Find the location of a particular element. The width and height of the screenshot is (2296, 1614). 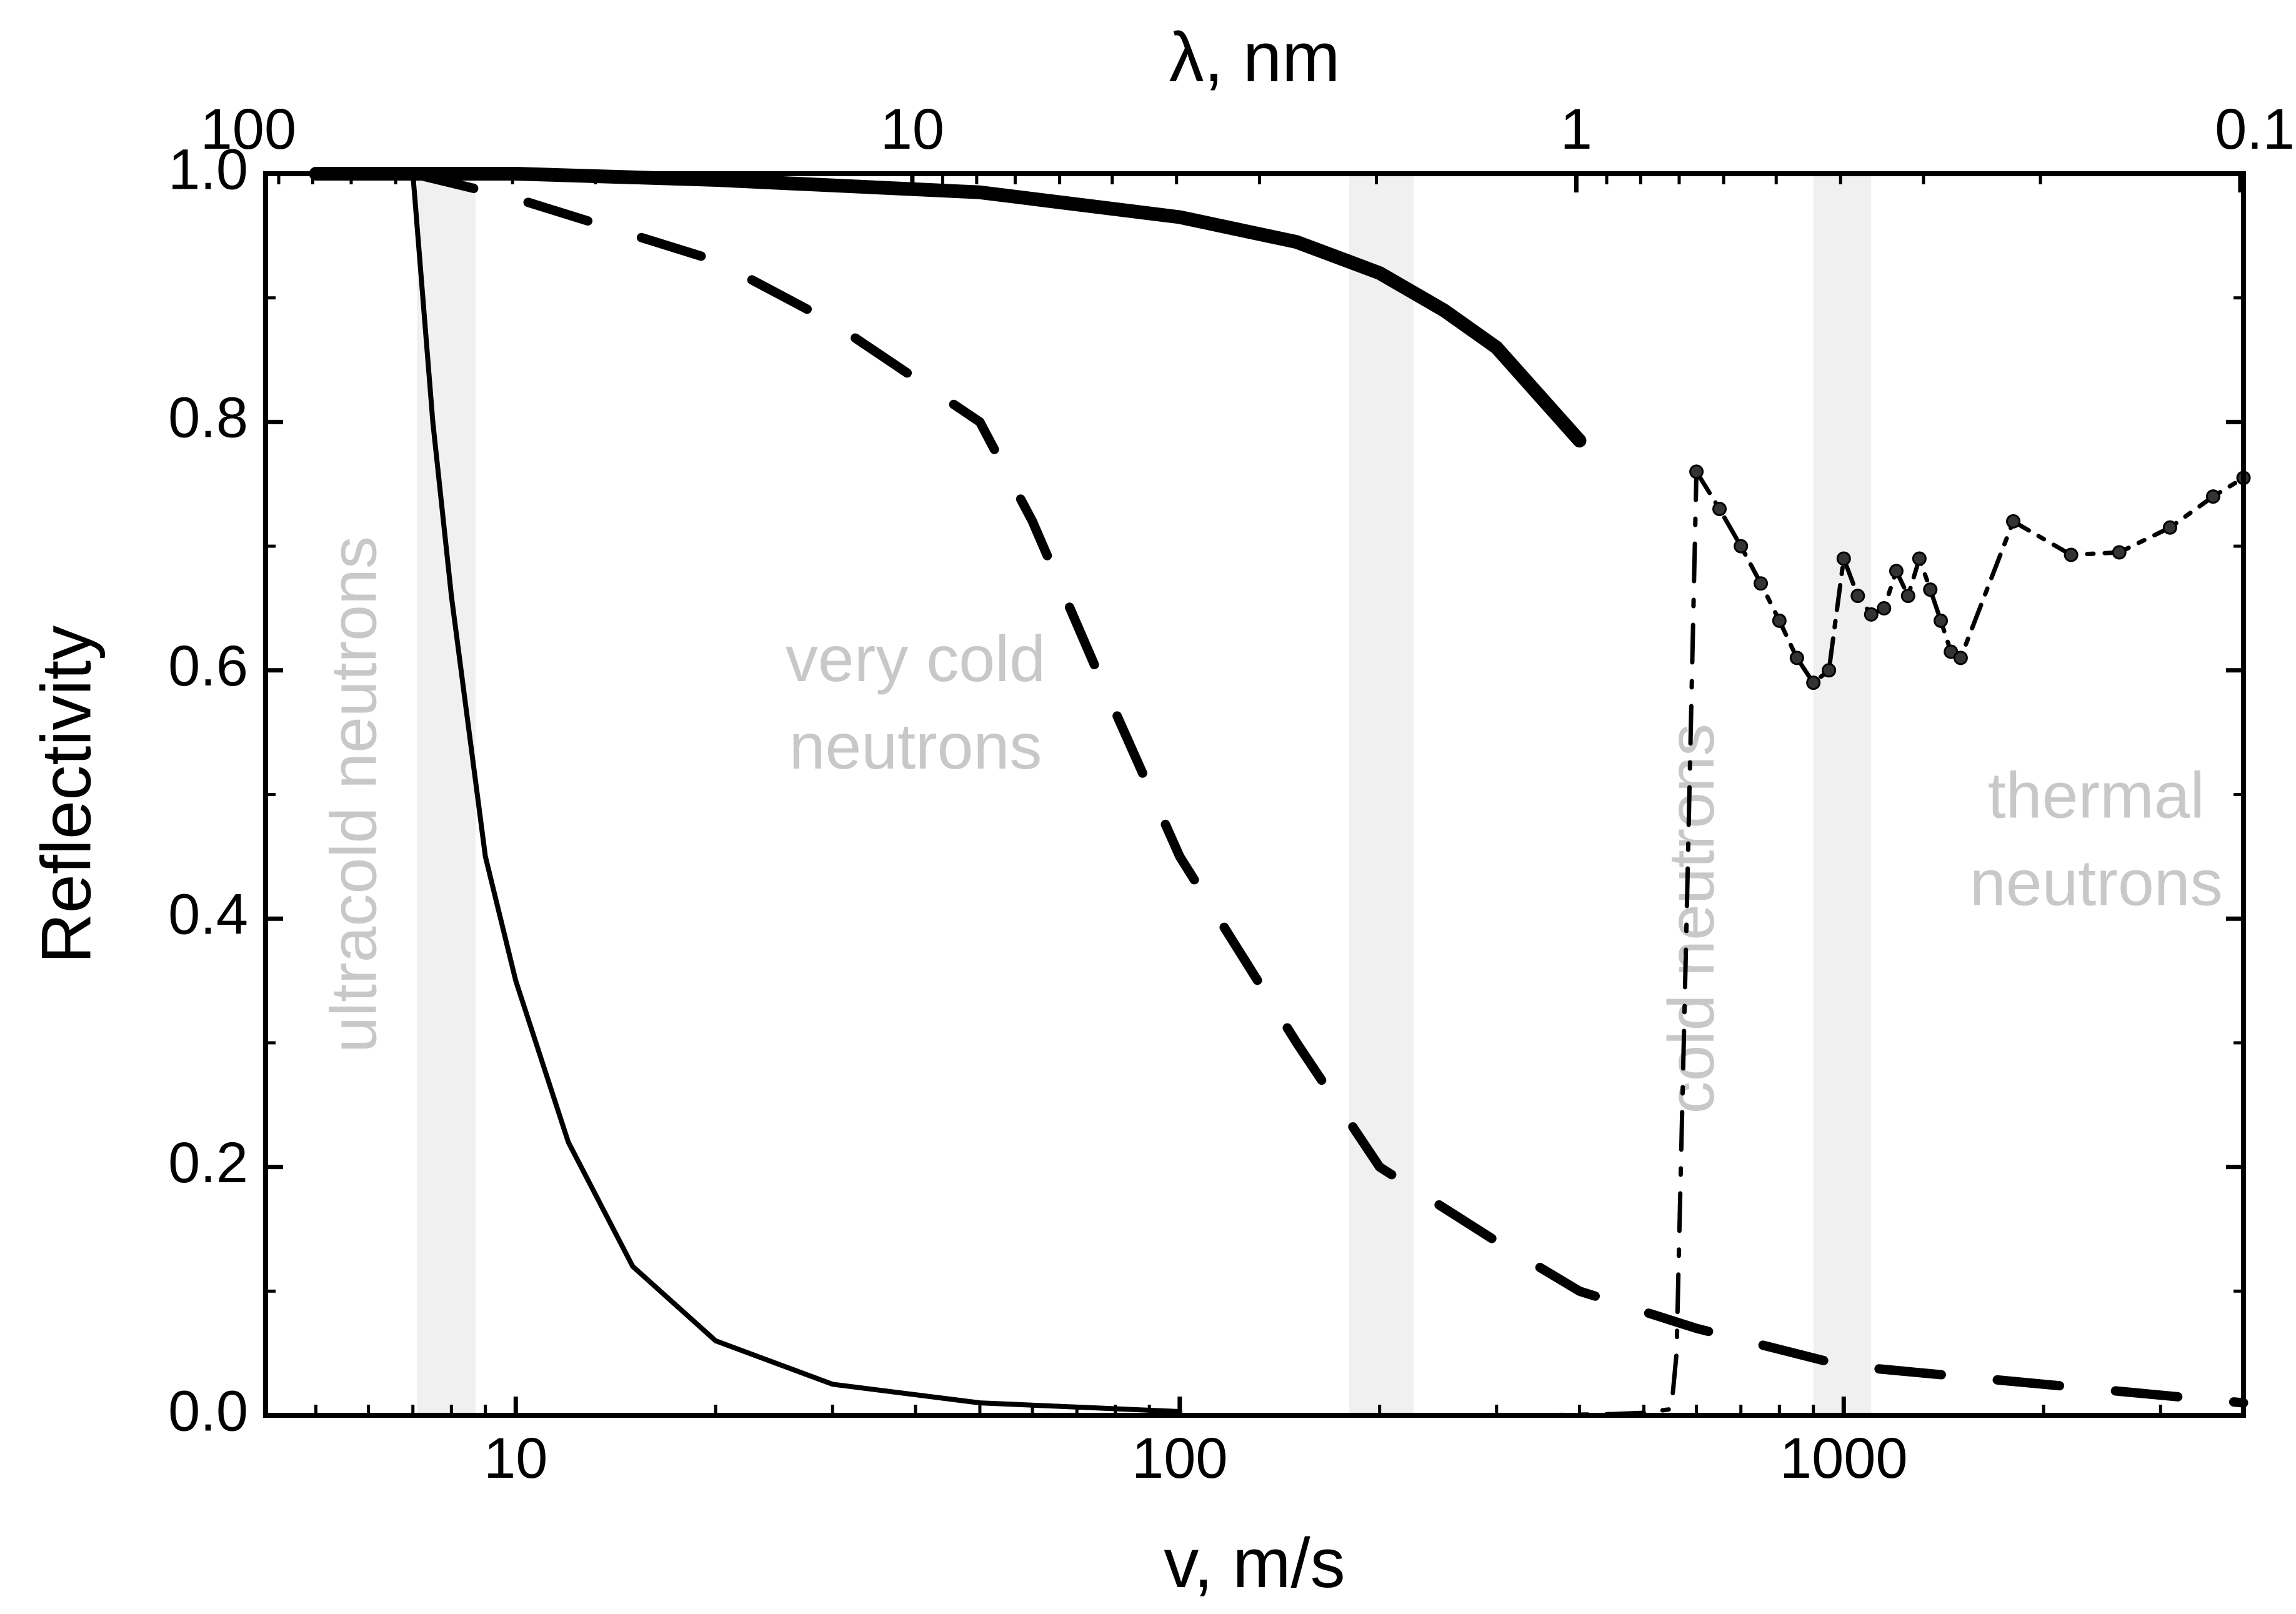

top-tick-label: 100 is located at coordinates (249, 129).